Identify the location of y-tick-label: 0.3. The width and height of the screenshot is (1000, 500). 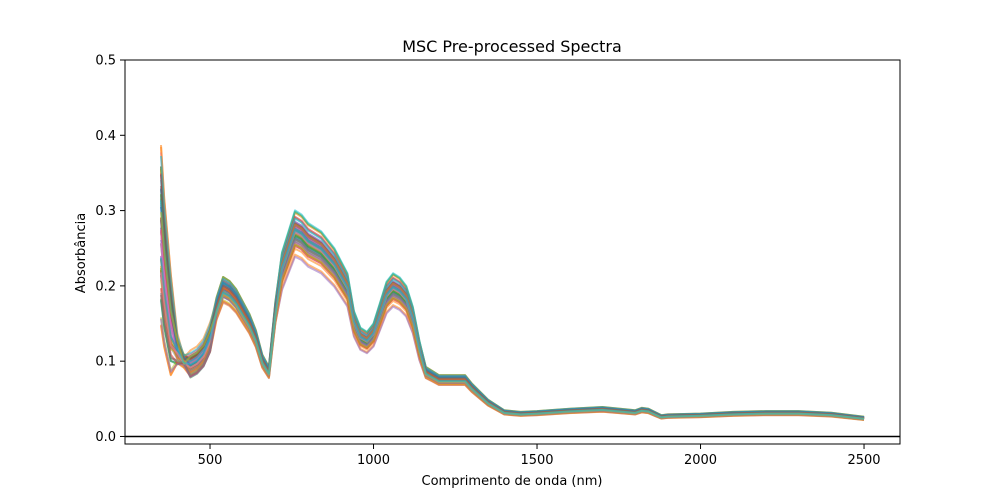
(105, 211).